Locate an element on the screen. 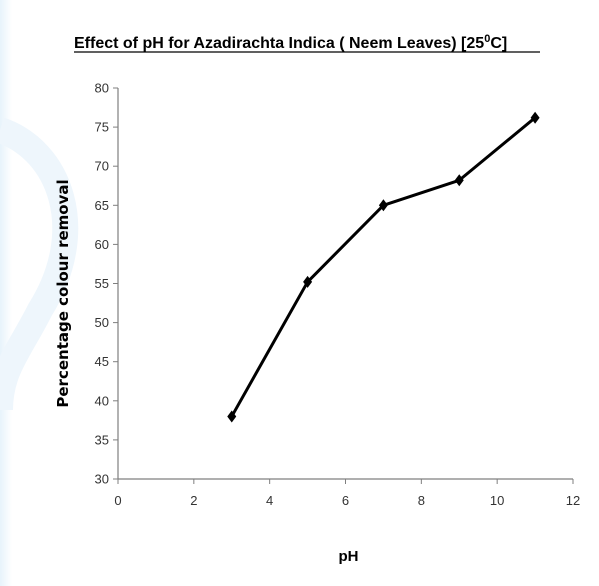  y-tick-label: 60 is located at coordinates (102, 244).